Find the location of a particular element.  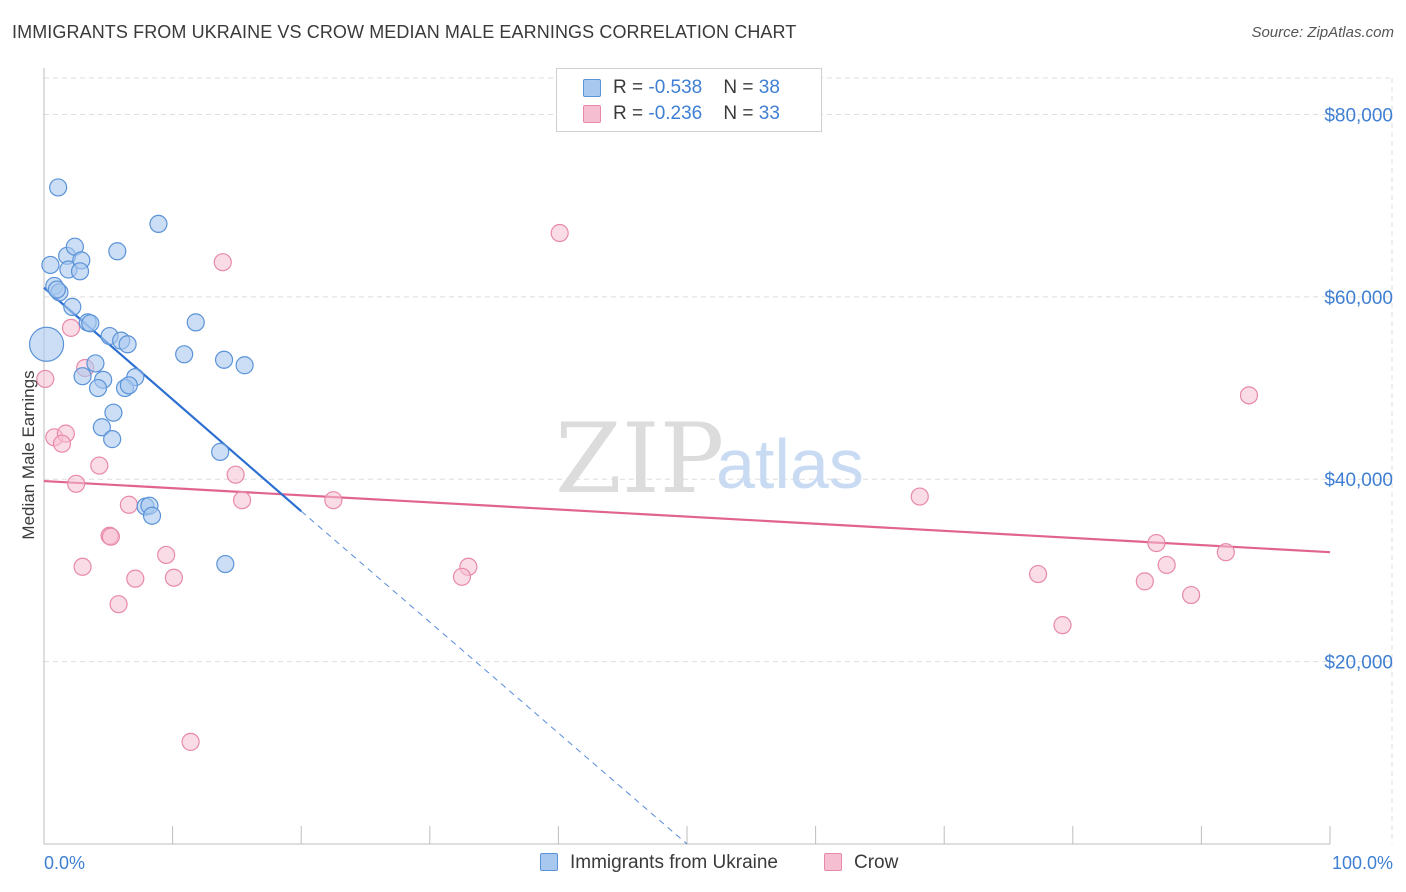

watermark: ZIP atlas is located at coordinates (709, 459).